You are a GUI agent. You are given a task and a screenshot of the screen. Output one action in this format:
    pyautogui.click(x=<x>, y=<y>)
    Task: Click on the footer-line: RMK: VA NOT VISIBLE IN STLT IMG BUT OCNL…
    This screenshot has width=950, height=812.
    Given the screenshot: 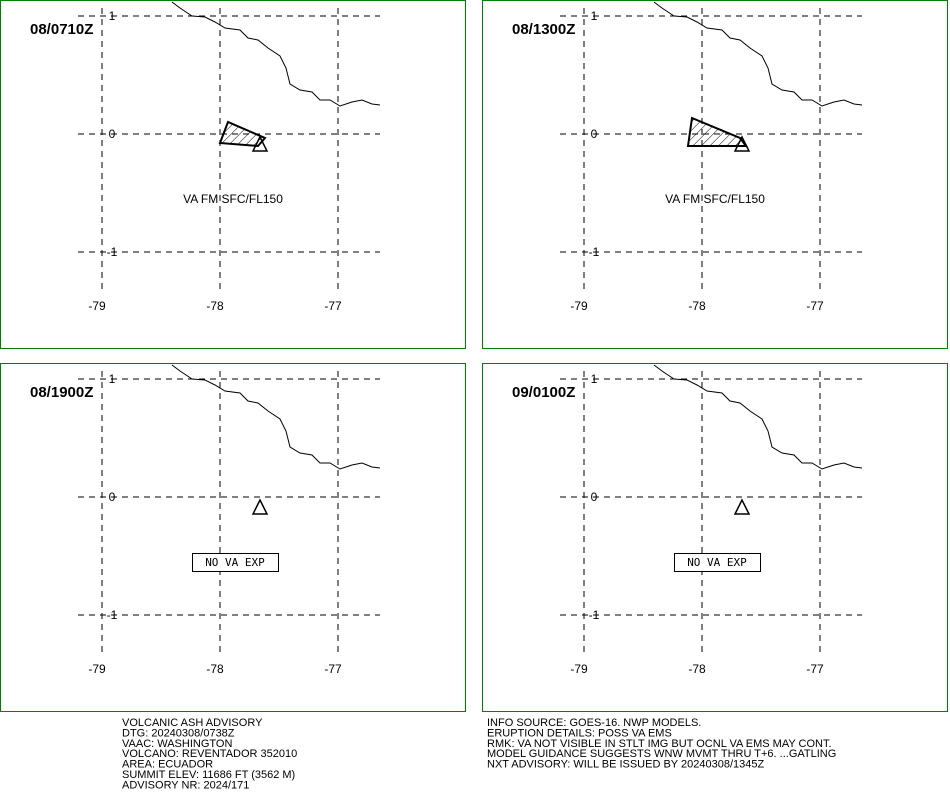 What is the action you would take?
    pyautogui.click(x=659, y=744)
    